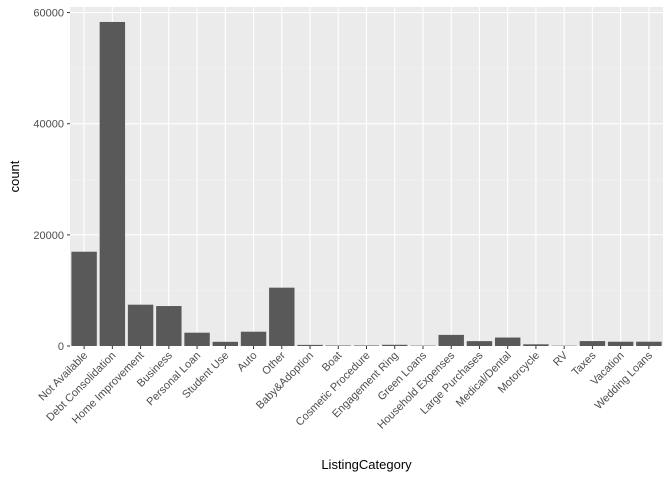 The height and width of the screenshot is (480, 672). I want to click on bar-engagement-ring, so click(395, 345).